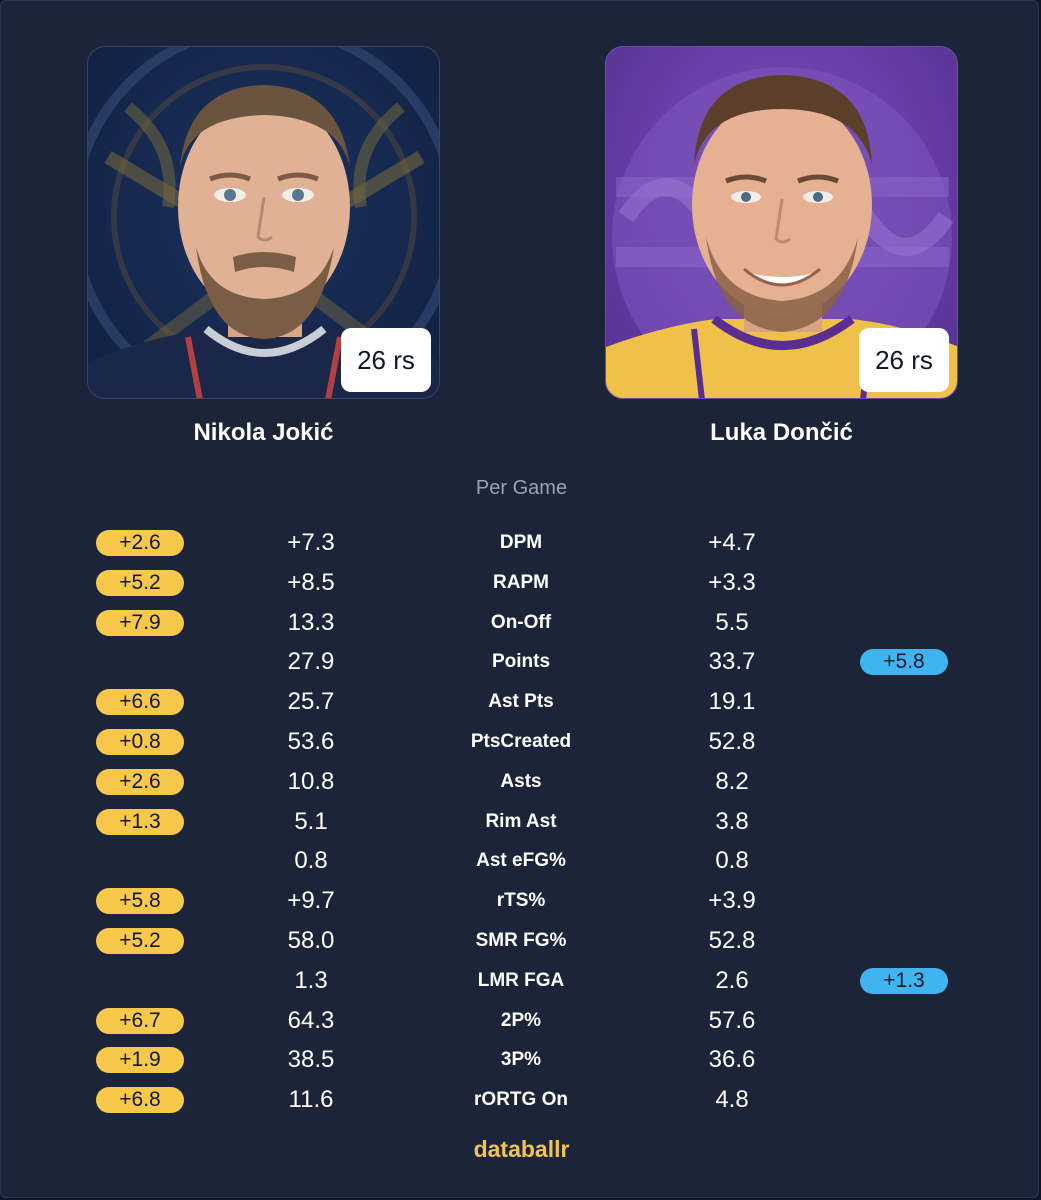 Image resolution: width=1041 pixels, height=1200 pixels. I want to click on stat-row: +5.8 +9.7 rTS% +3.9, so click(521, 901).